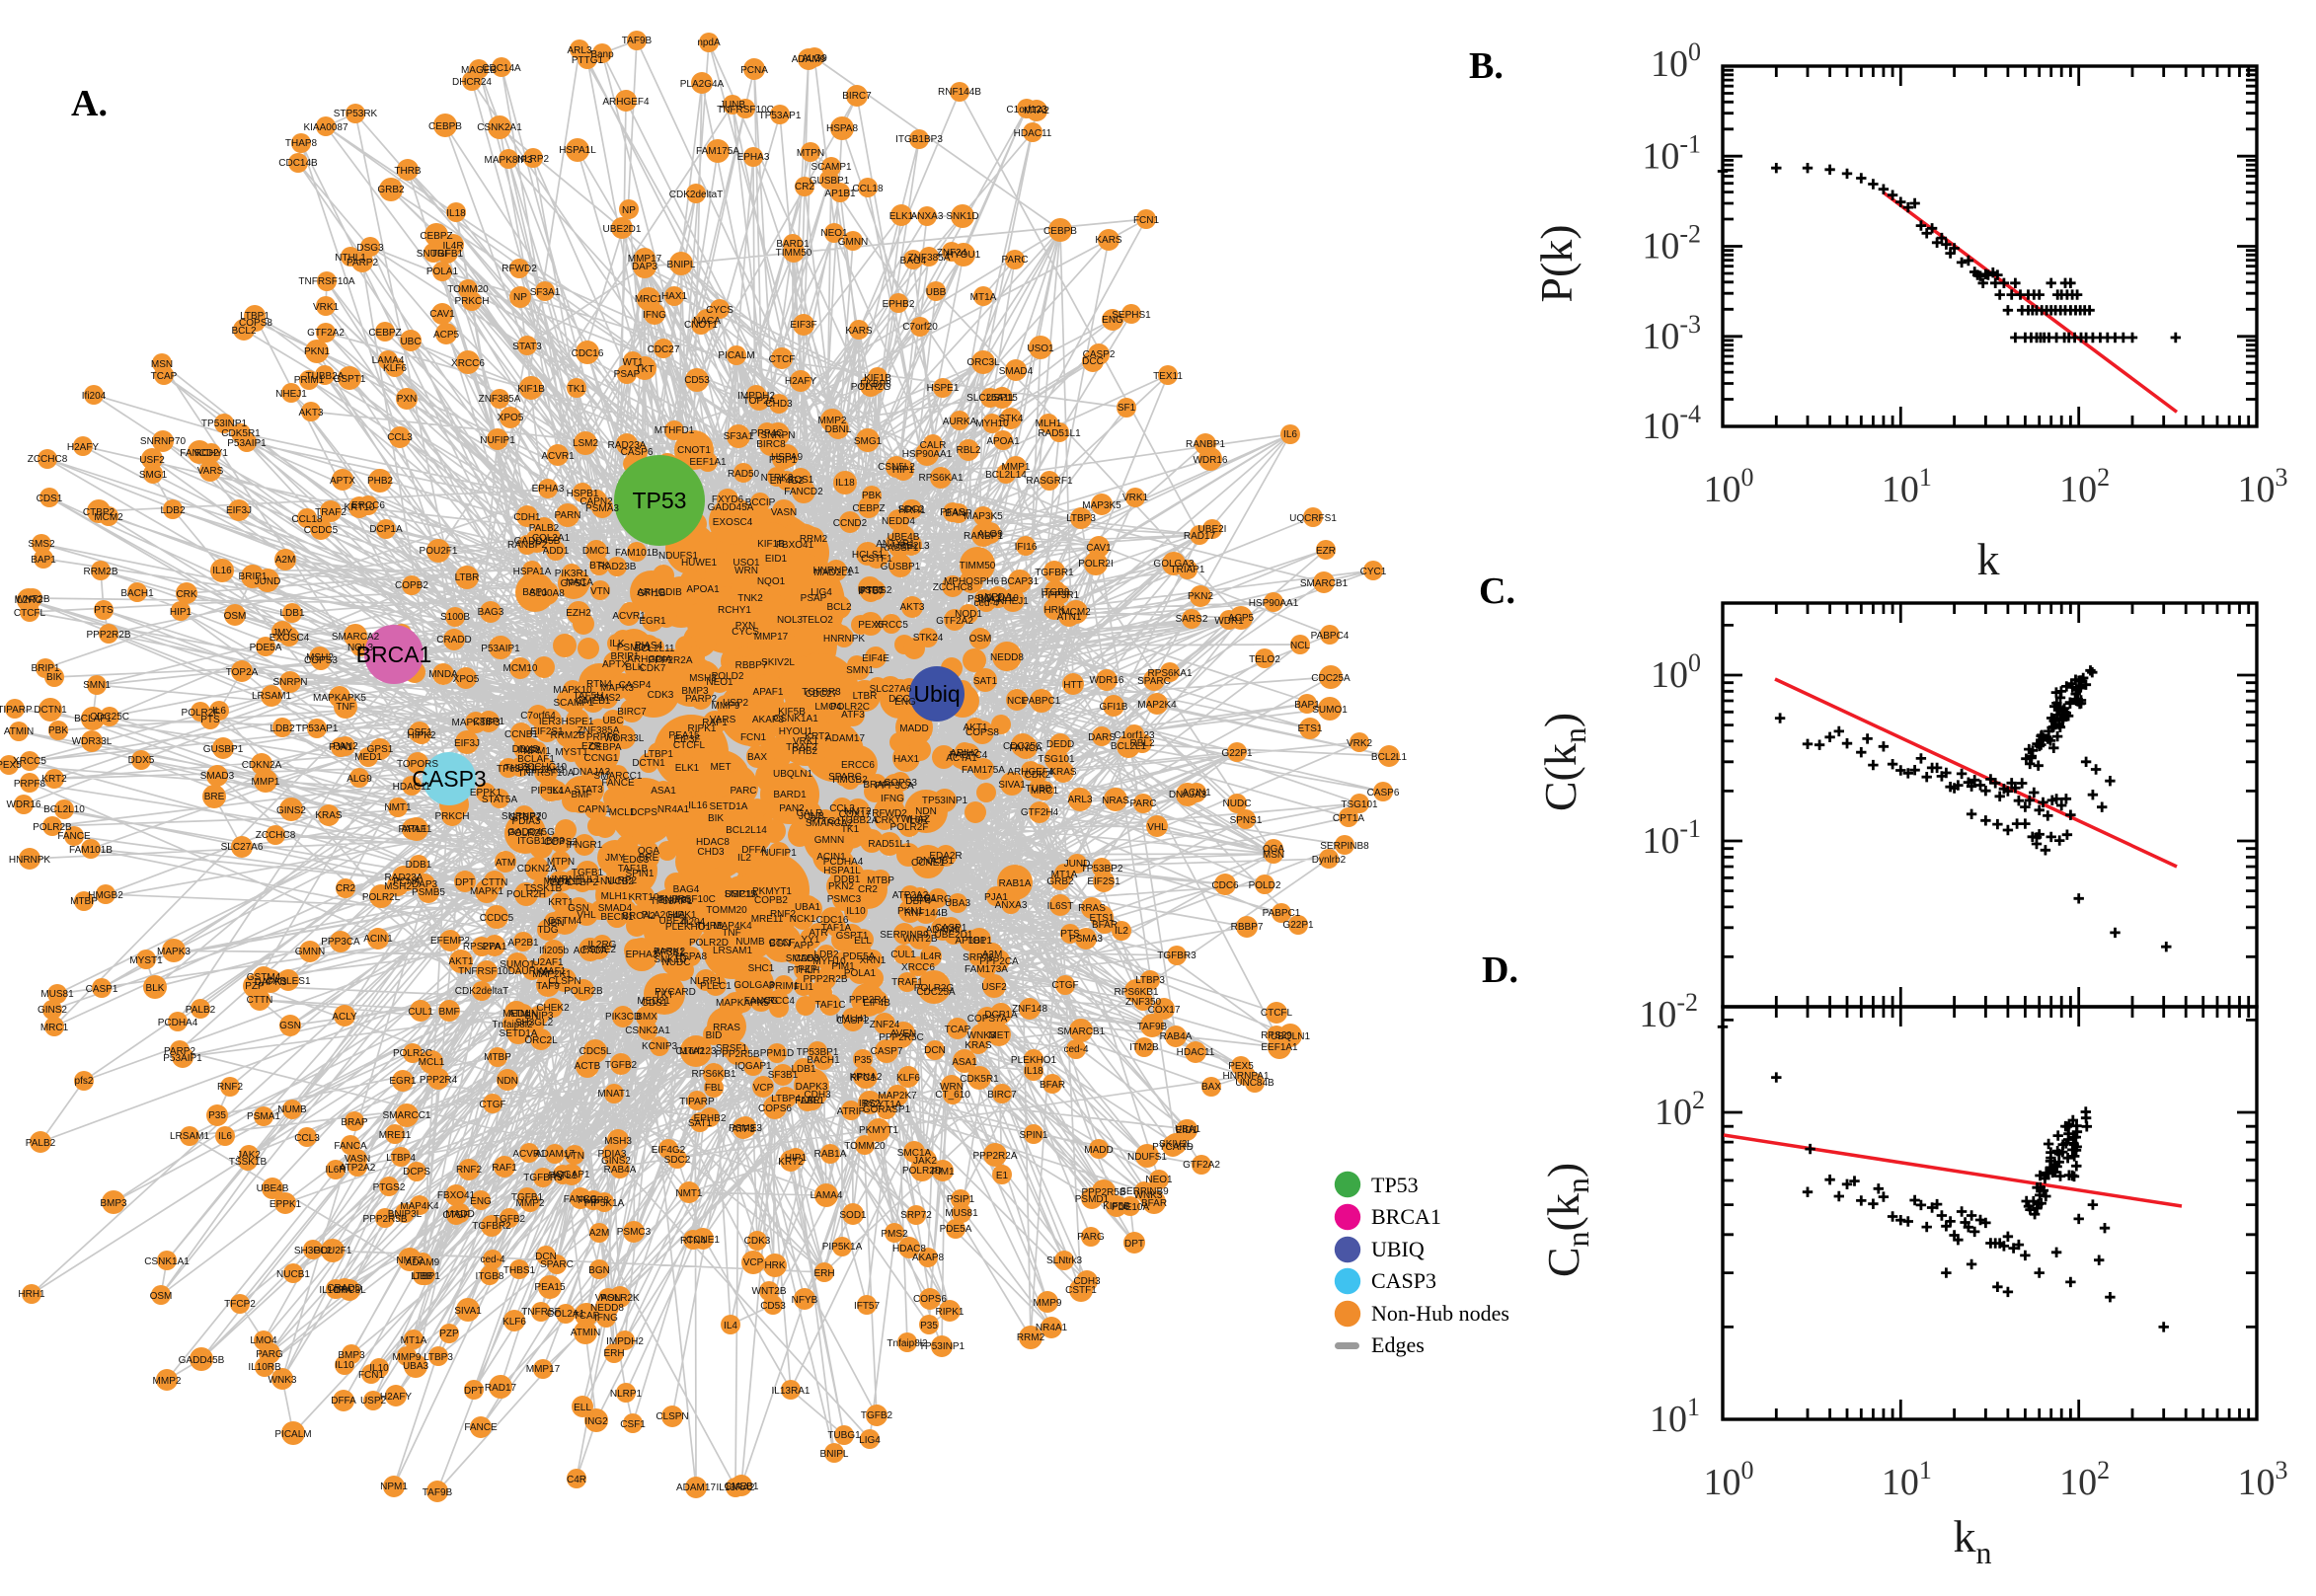 This screenshot has width=2316, height=1596. Describe the element at coordinates (770, 1291) in the screenshot. I see `svg-text: WNT2B` at that location.